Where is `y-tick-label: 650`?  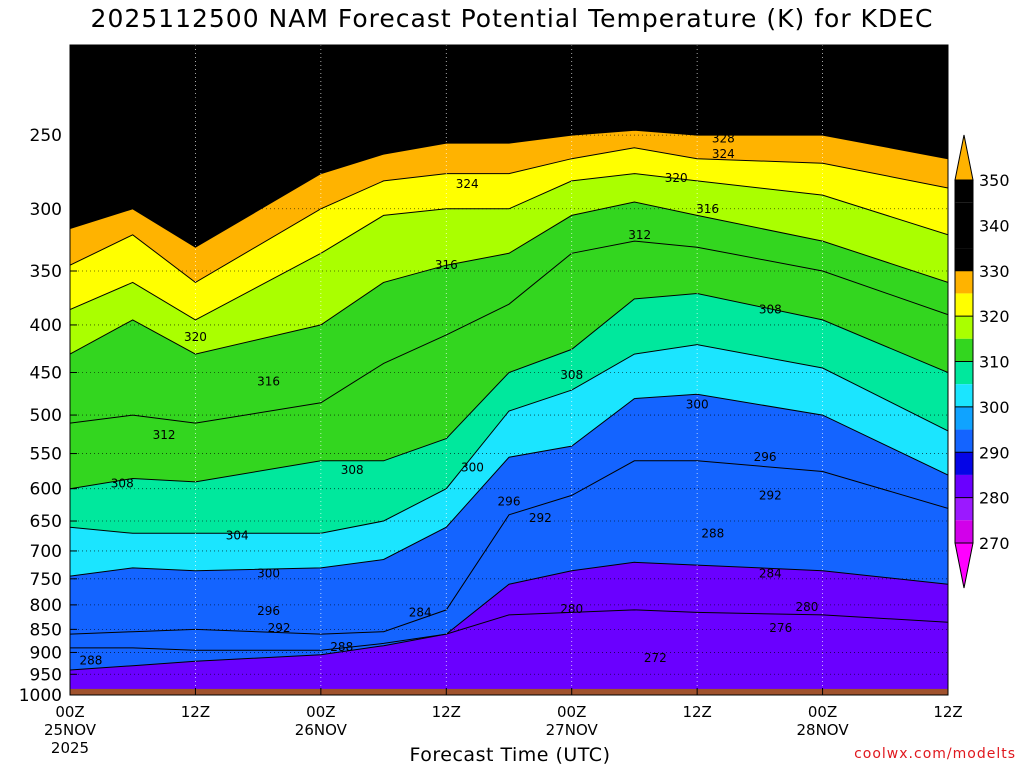 y-tick-label: 650 is located at coordinates (46, 522).